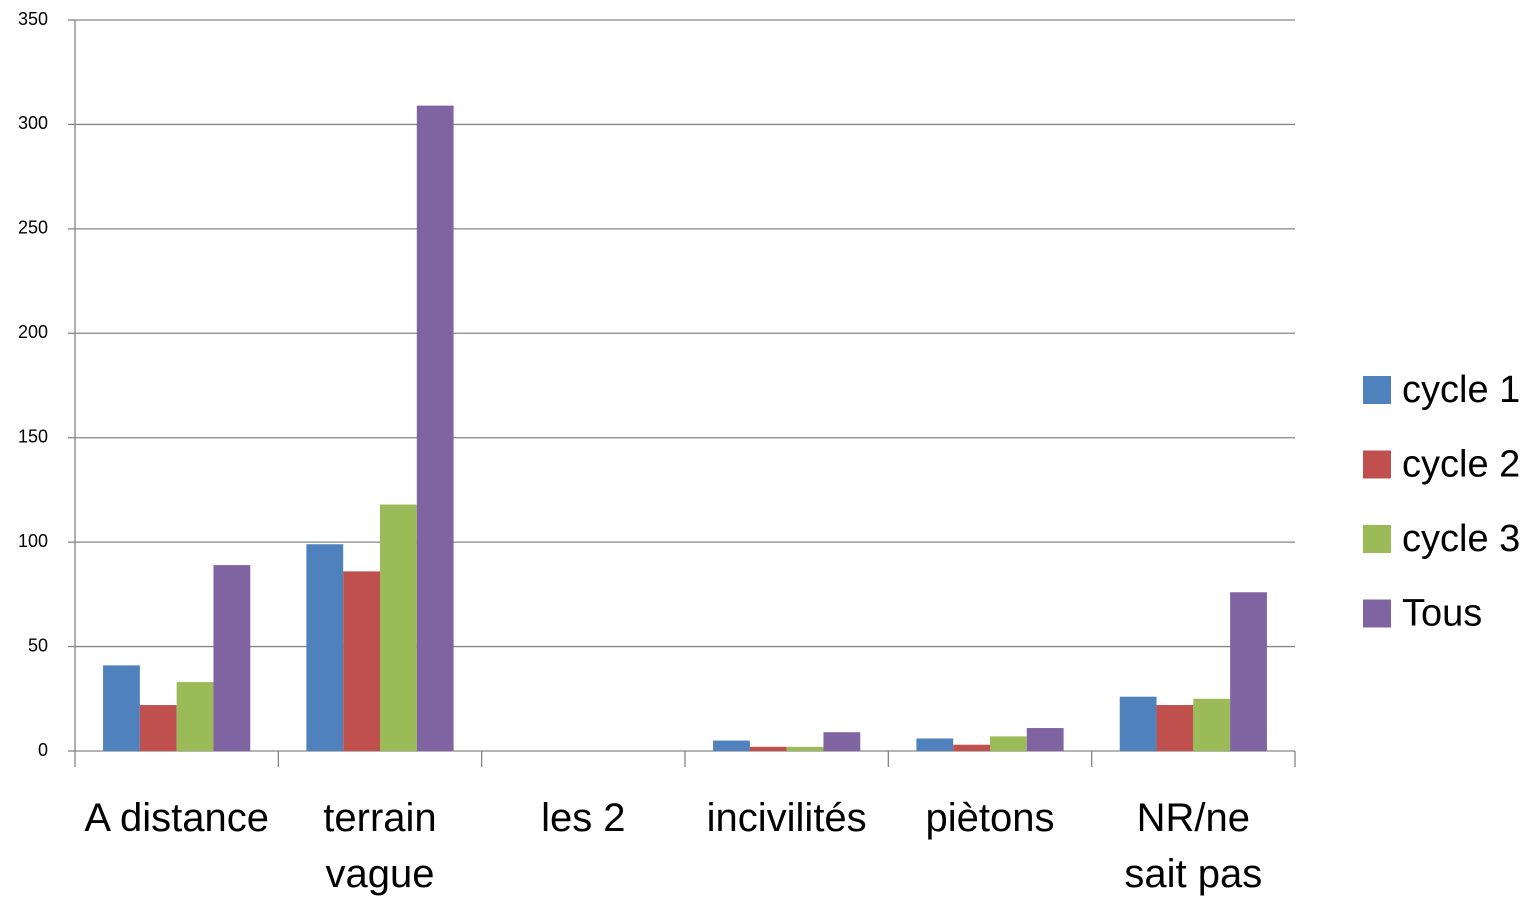 This screenshot has height=902, width=1540. I want to click on x-tick-label: les 2, so click(583, 818).